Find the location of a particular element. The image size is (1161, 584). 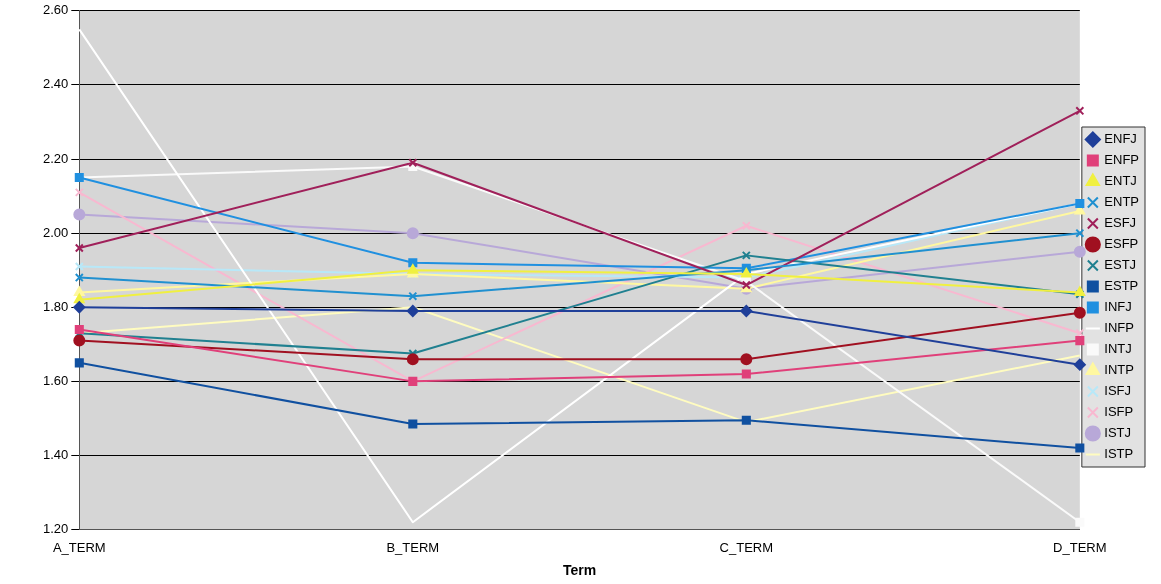

legend-label: ENTJ is located at coordinates (1120, 181).